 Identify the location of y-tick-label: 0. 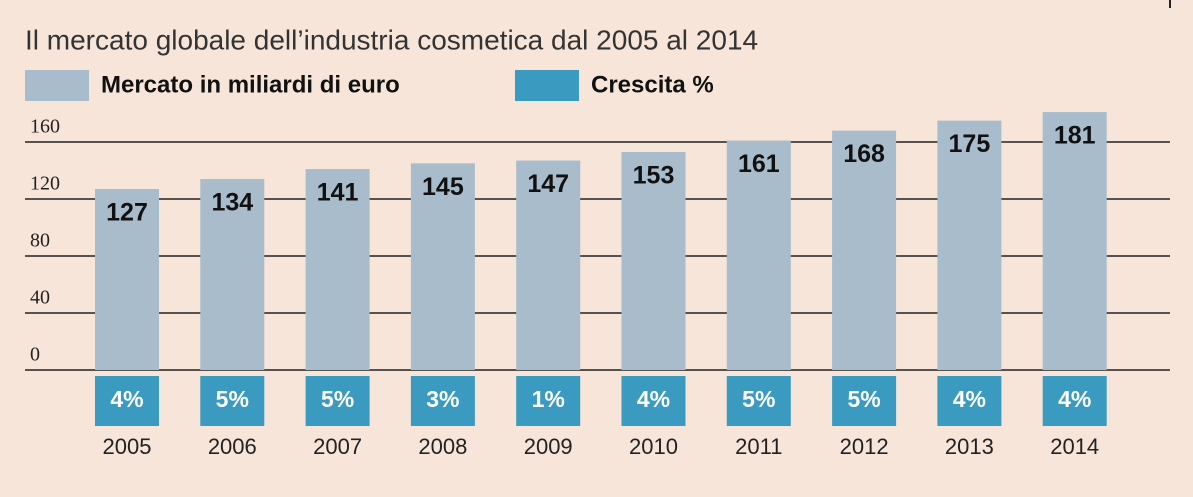
(35, 355).